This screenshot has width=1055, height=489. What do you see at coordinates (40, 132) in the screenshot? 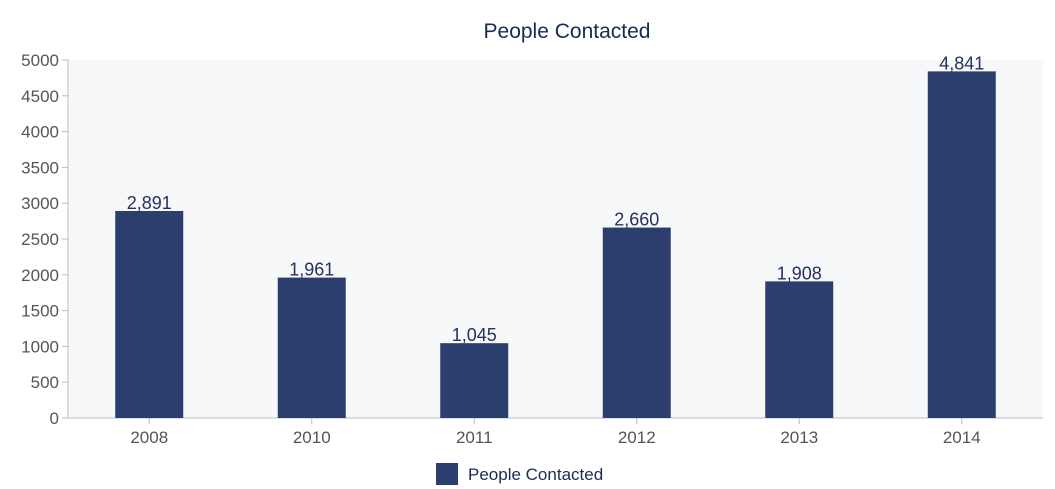
I see `y-tick-label: 4000` at bounding box center [40, 132].